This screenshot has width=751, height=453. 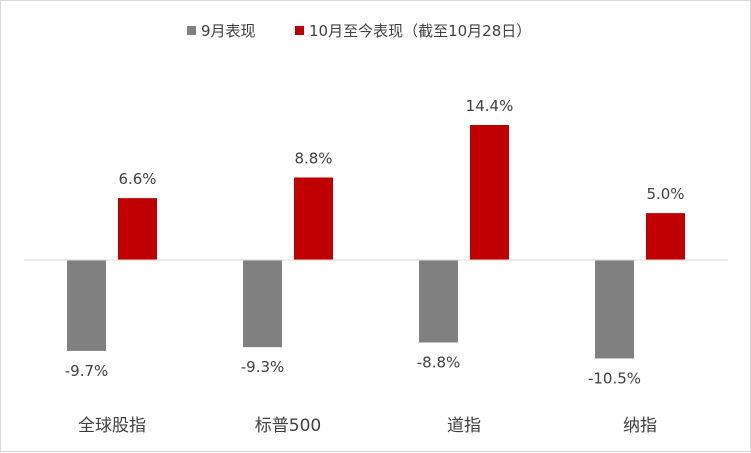 What do you see at coordinates (263, 367) in the screenshot?
I see `data-label-series1-2: -9.3%` at bounding box center [263, 367].